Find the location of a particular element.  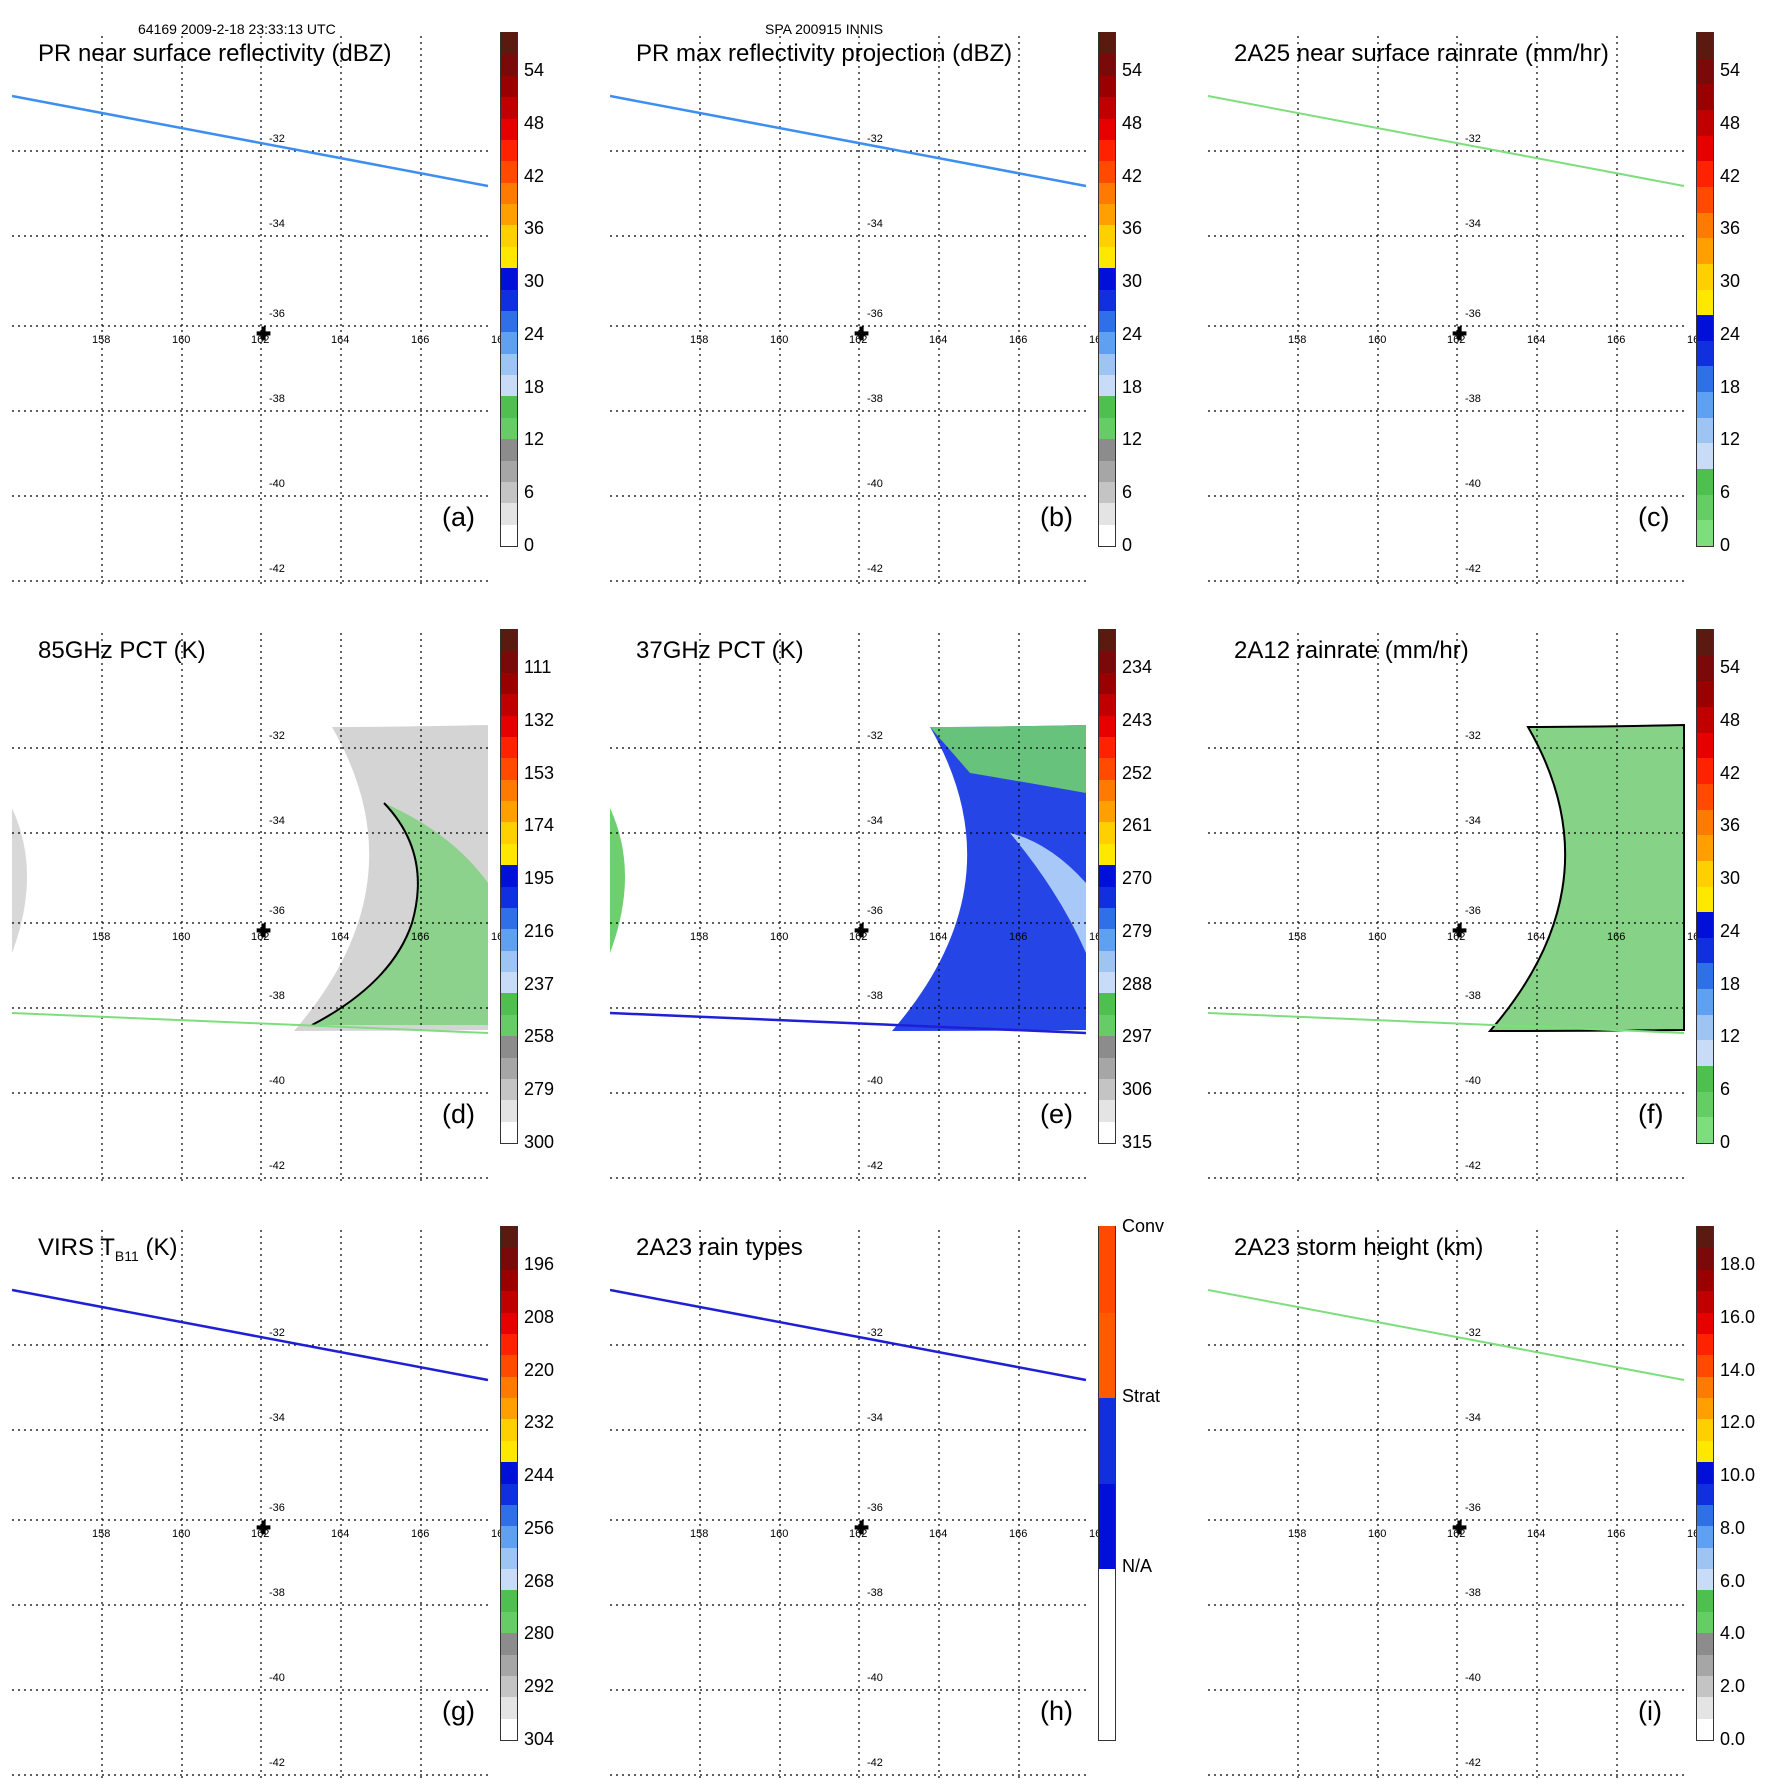

lon-tick-label: 164 is located at coordinates (938, 937).